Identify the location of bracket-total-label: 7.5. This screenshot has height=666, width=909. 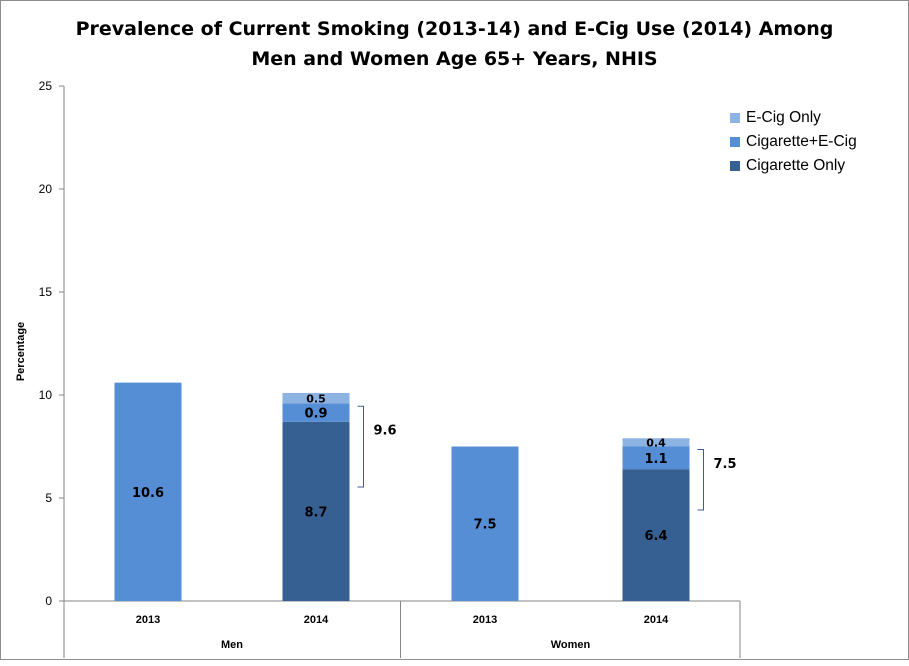
(725, 464).